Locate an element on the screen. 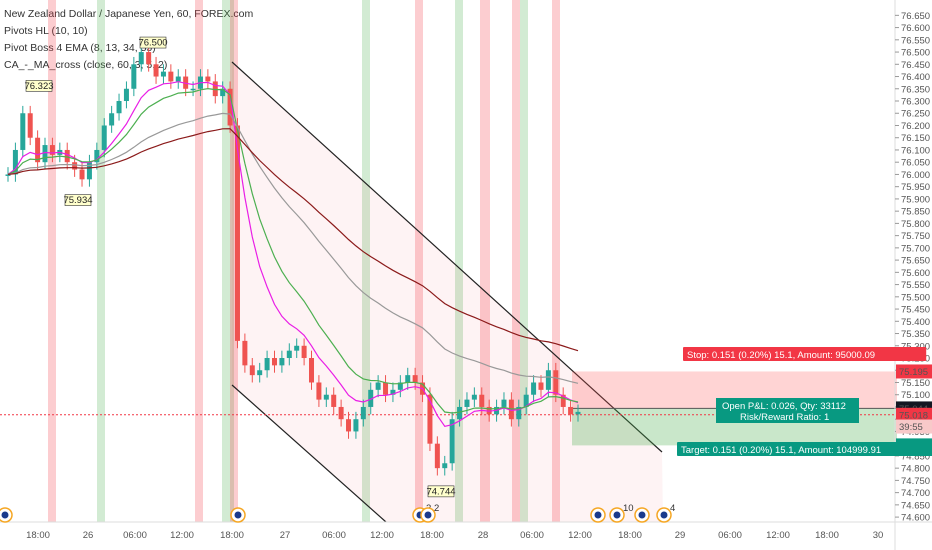 Image resolution: width=932 pixels, height=550 pixels. price-tick-label: 75.550 is located at coordinates (915, 285).